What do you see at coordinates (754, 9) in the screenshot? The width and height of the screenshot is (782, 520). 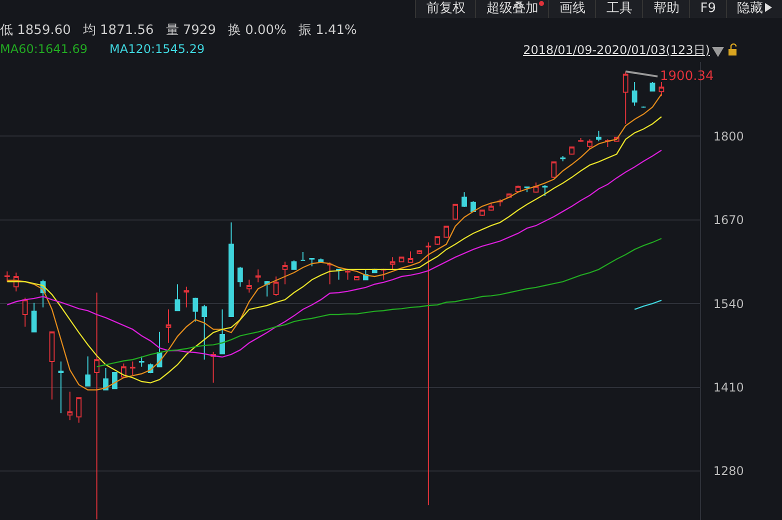 I see `text: 隐藏` at bounding box center [754, 9].